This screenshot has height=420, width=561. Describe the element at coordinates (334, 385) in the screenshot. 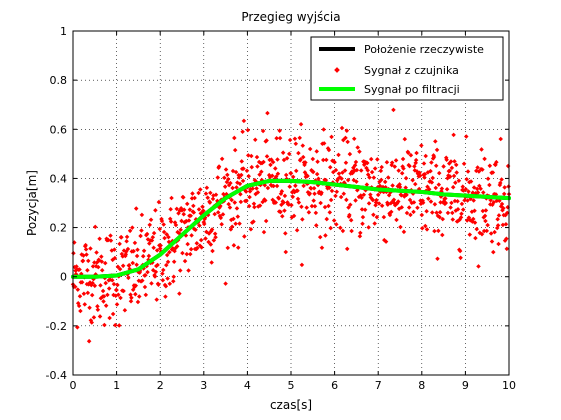

I see `x-tick-label: 6` at that location.